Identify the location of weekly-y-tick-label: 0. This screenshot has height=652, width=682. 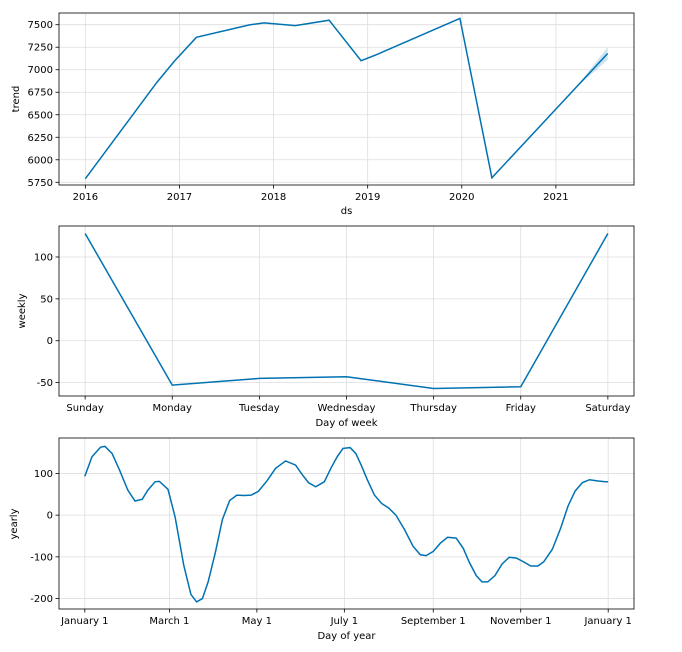
(50, 341).